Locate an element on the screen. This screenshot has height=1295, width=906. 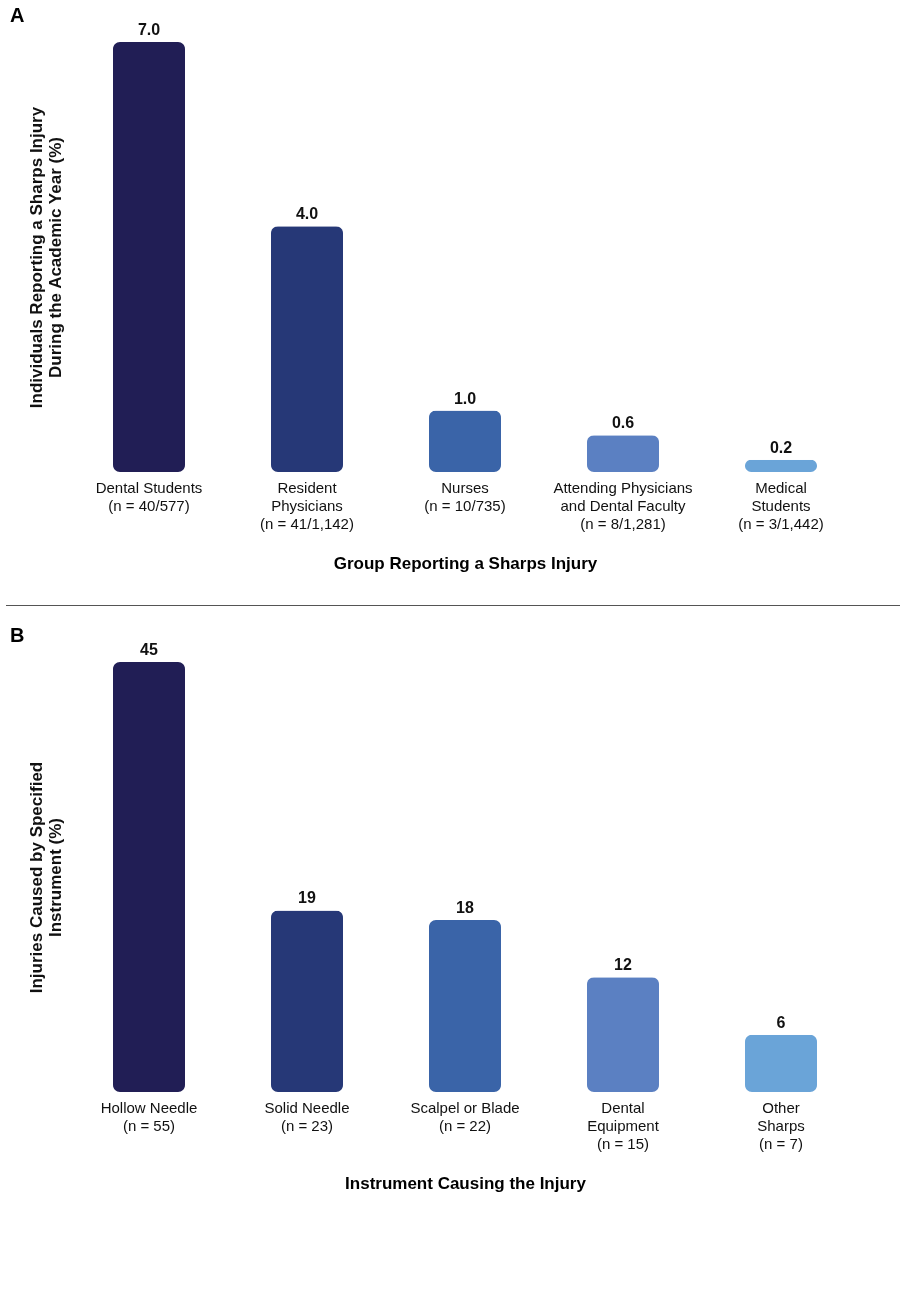
y-axis-title: Injuries Caused by Specified Instrument (%) is located at coordinates (45, 877).